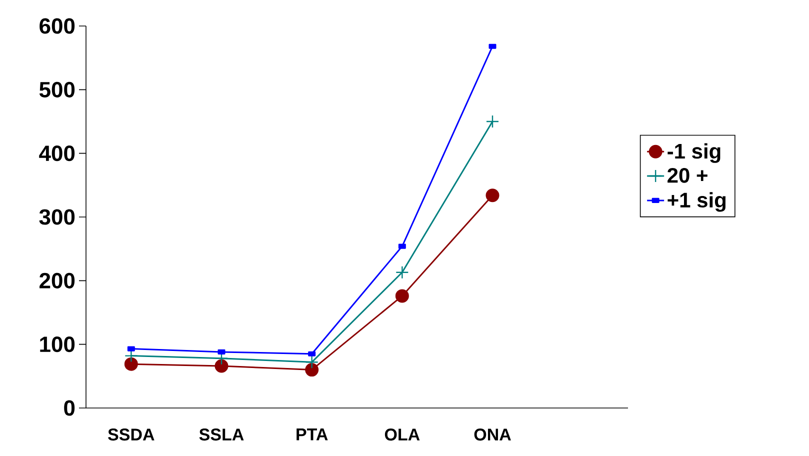 The image size is (809, 456). I want to click on y-tick-label: 0, so click(69, 408).